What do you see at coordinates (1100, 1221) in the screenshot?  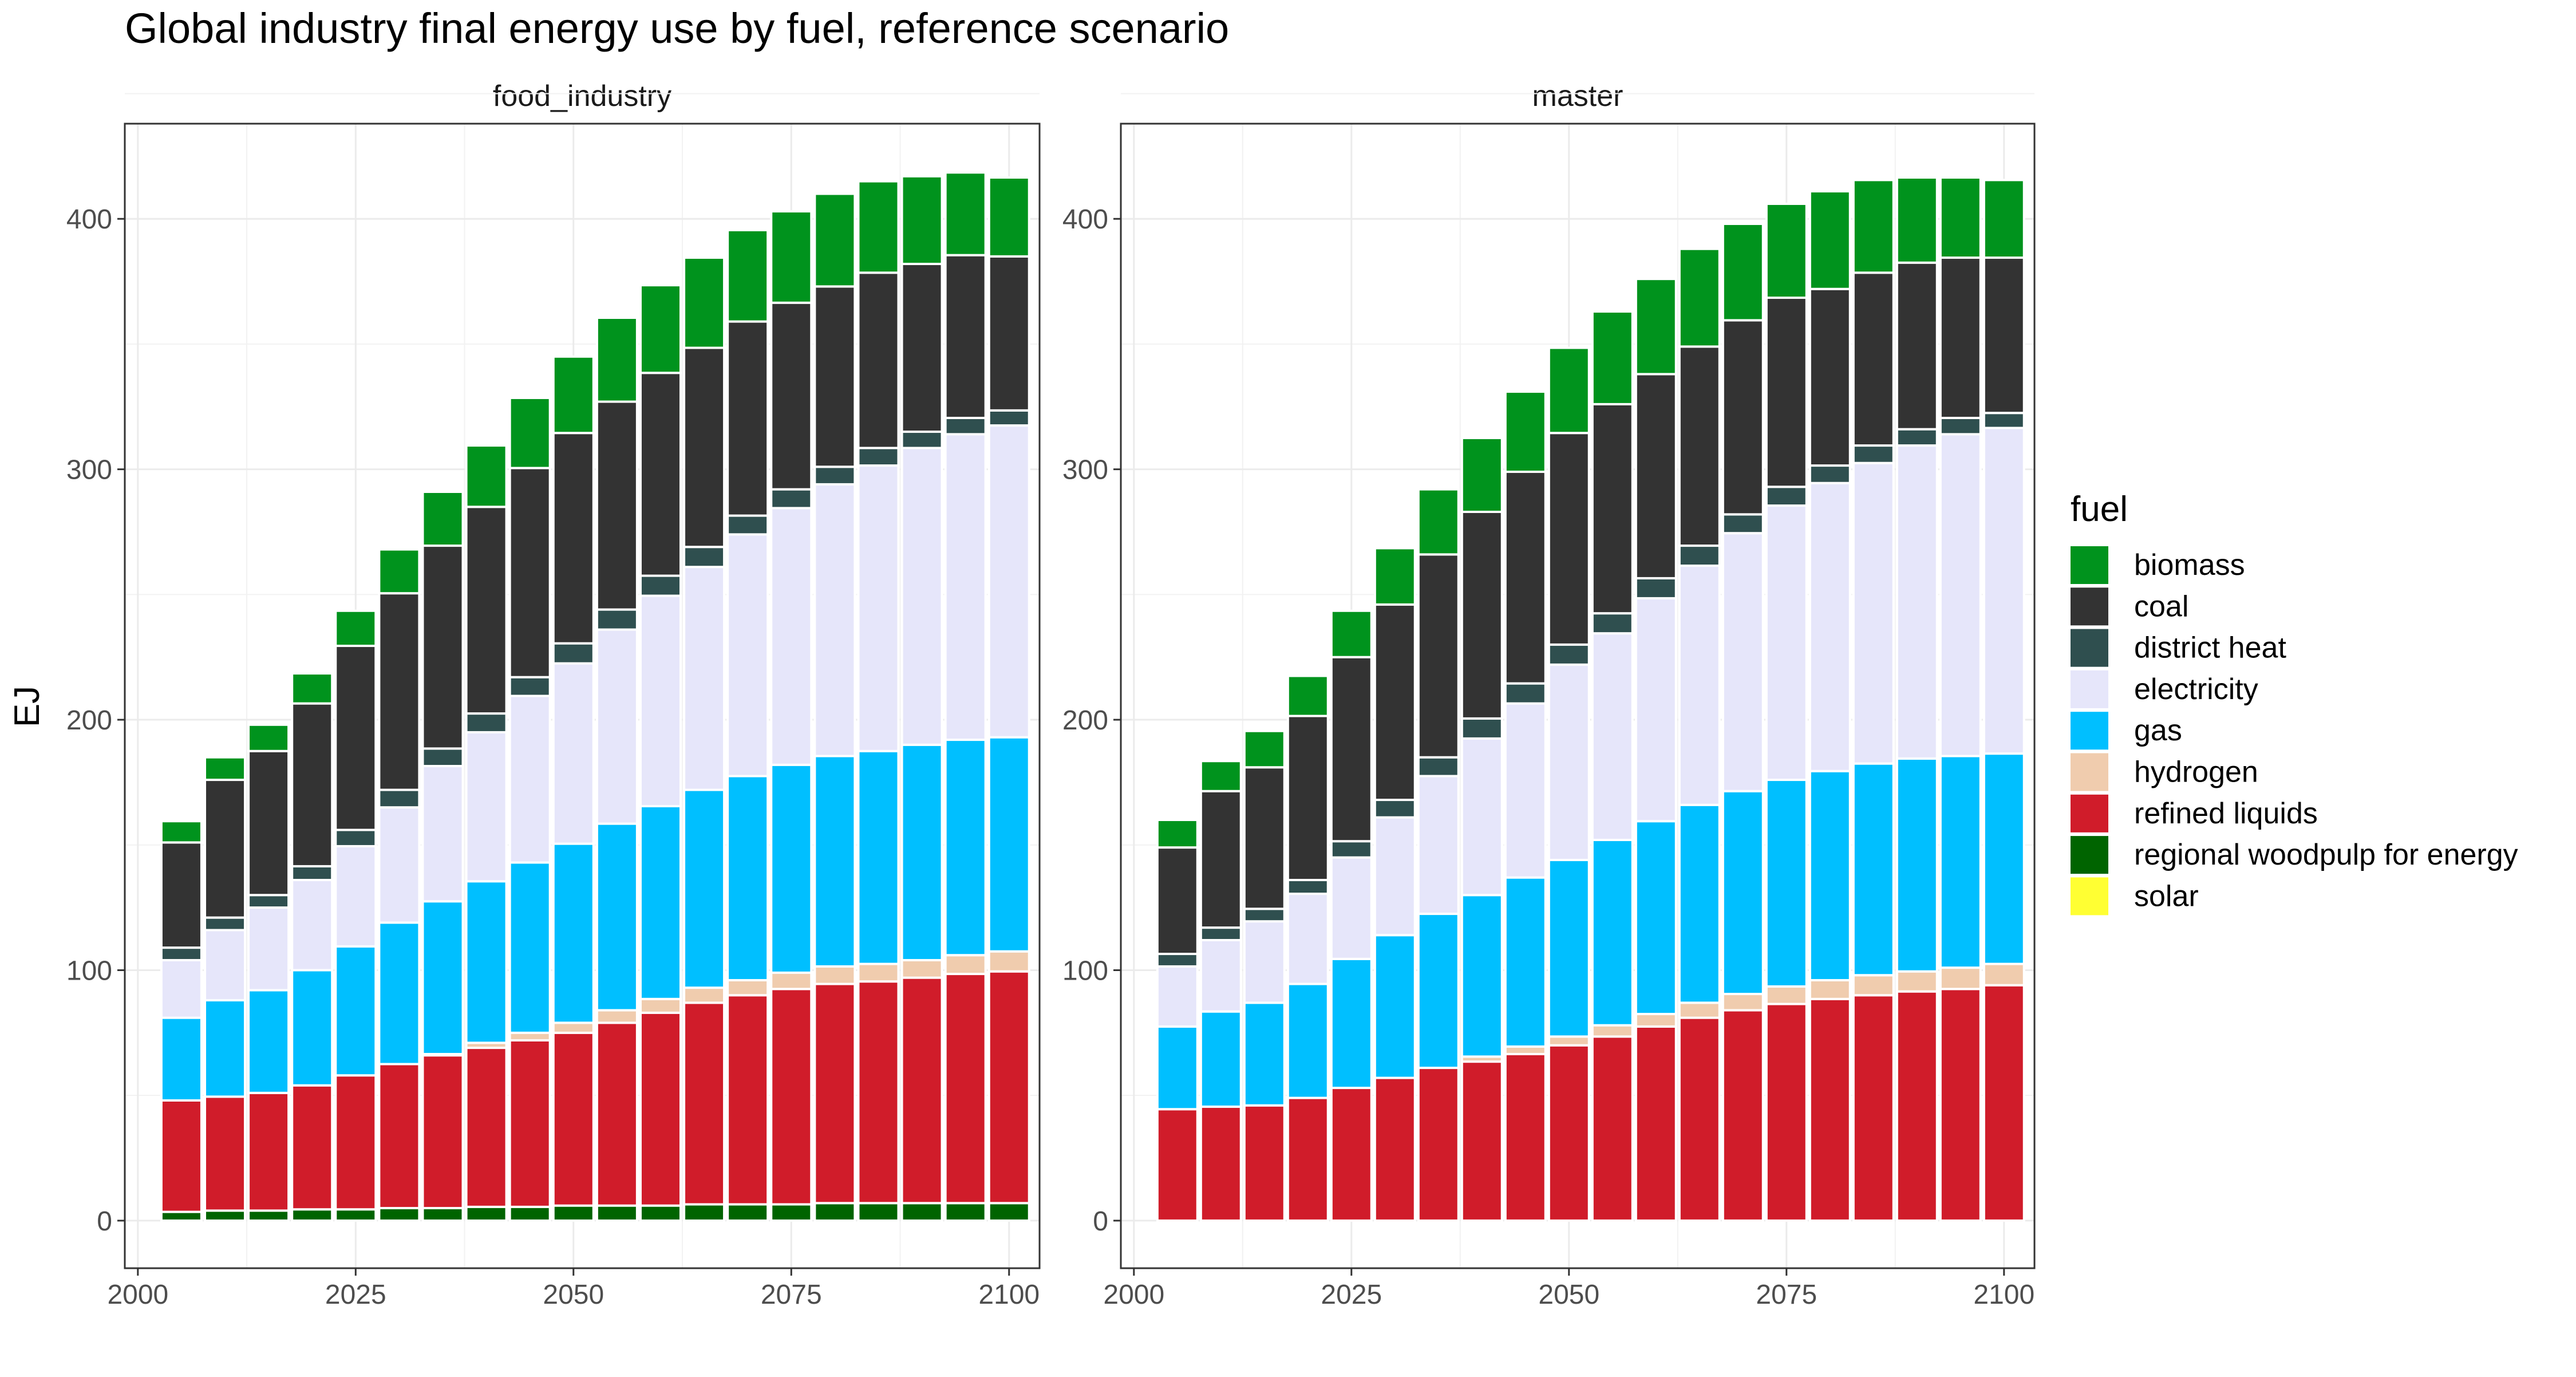 I see `y-tick-label: 0` at bounding box center [1100, 1221].